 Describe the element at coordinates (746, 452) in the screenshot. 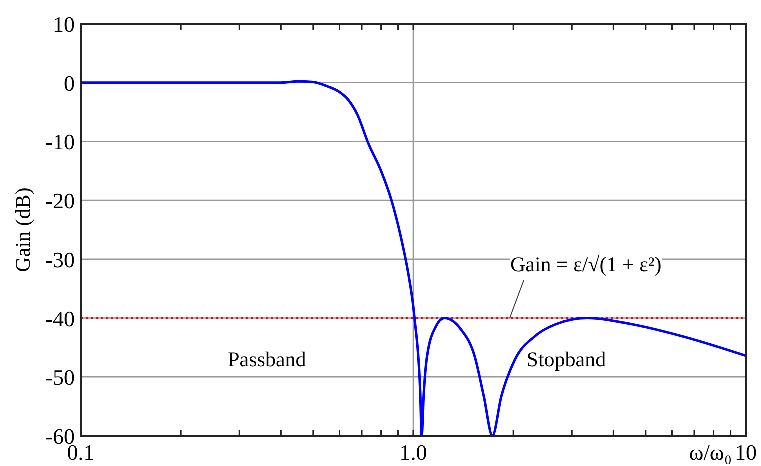

I see `x-tick-label: 10` at that location.